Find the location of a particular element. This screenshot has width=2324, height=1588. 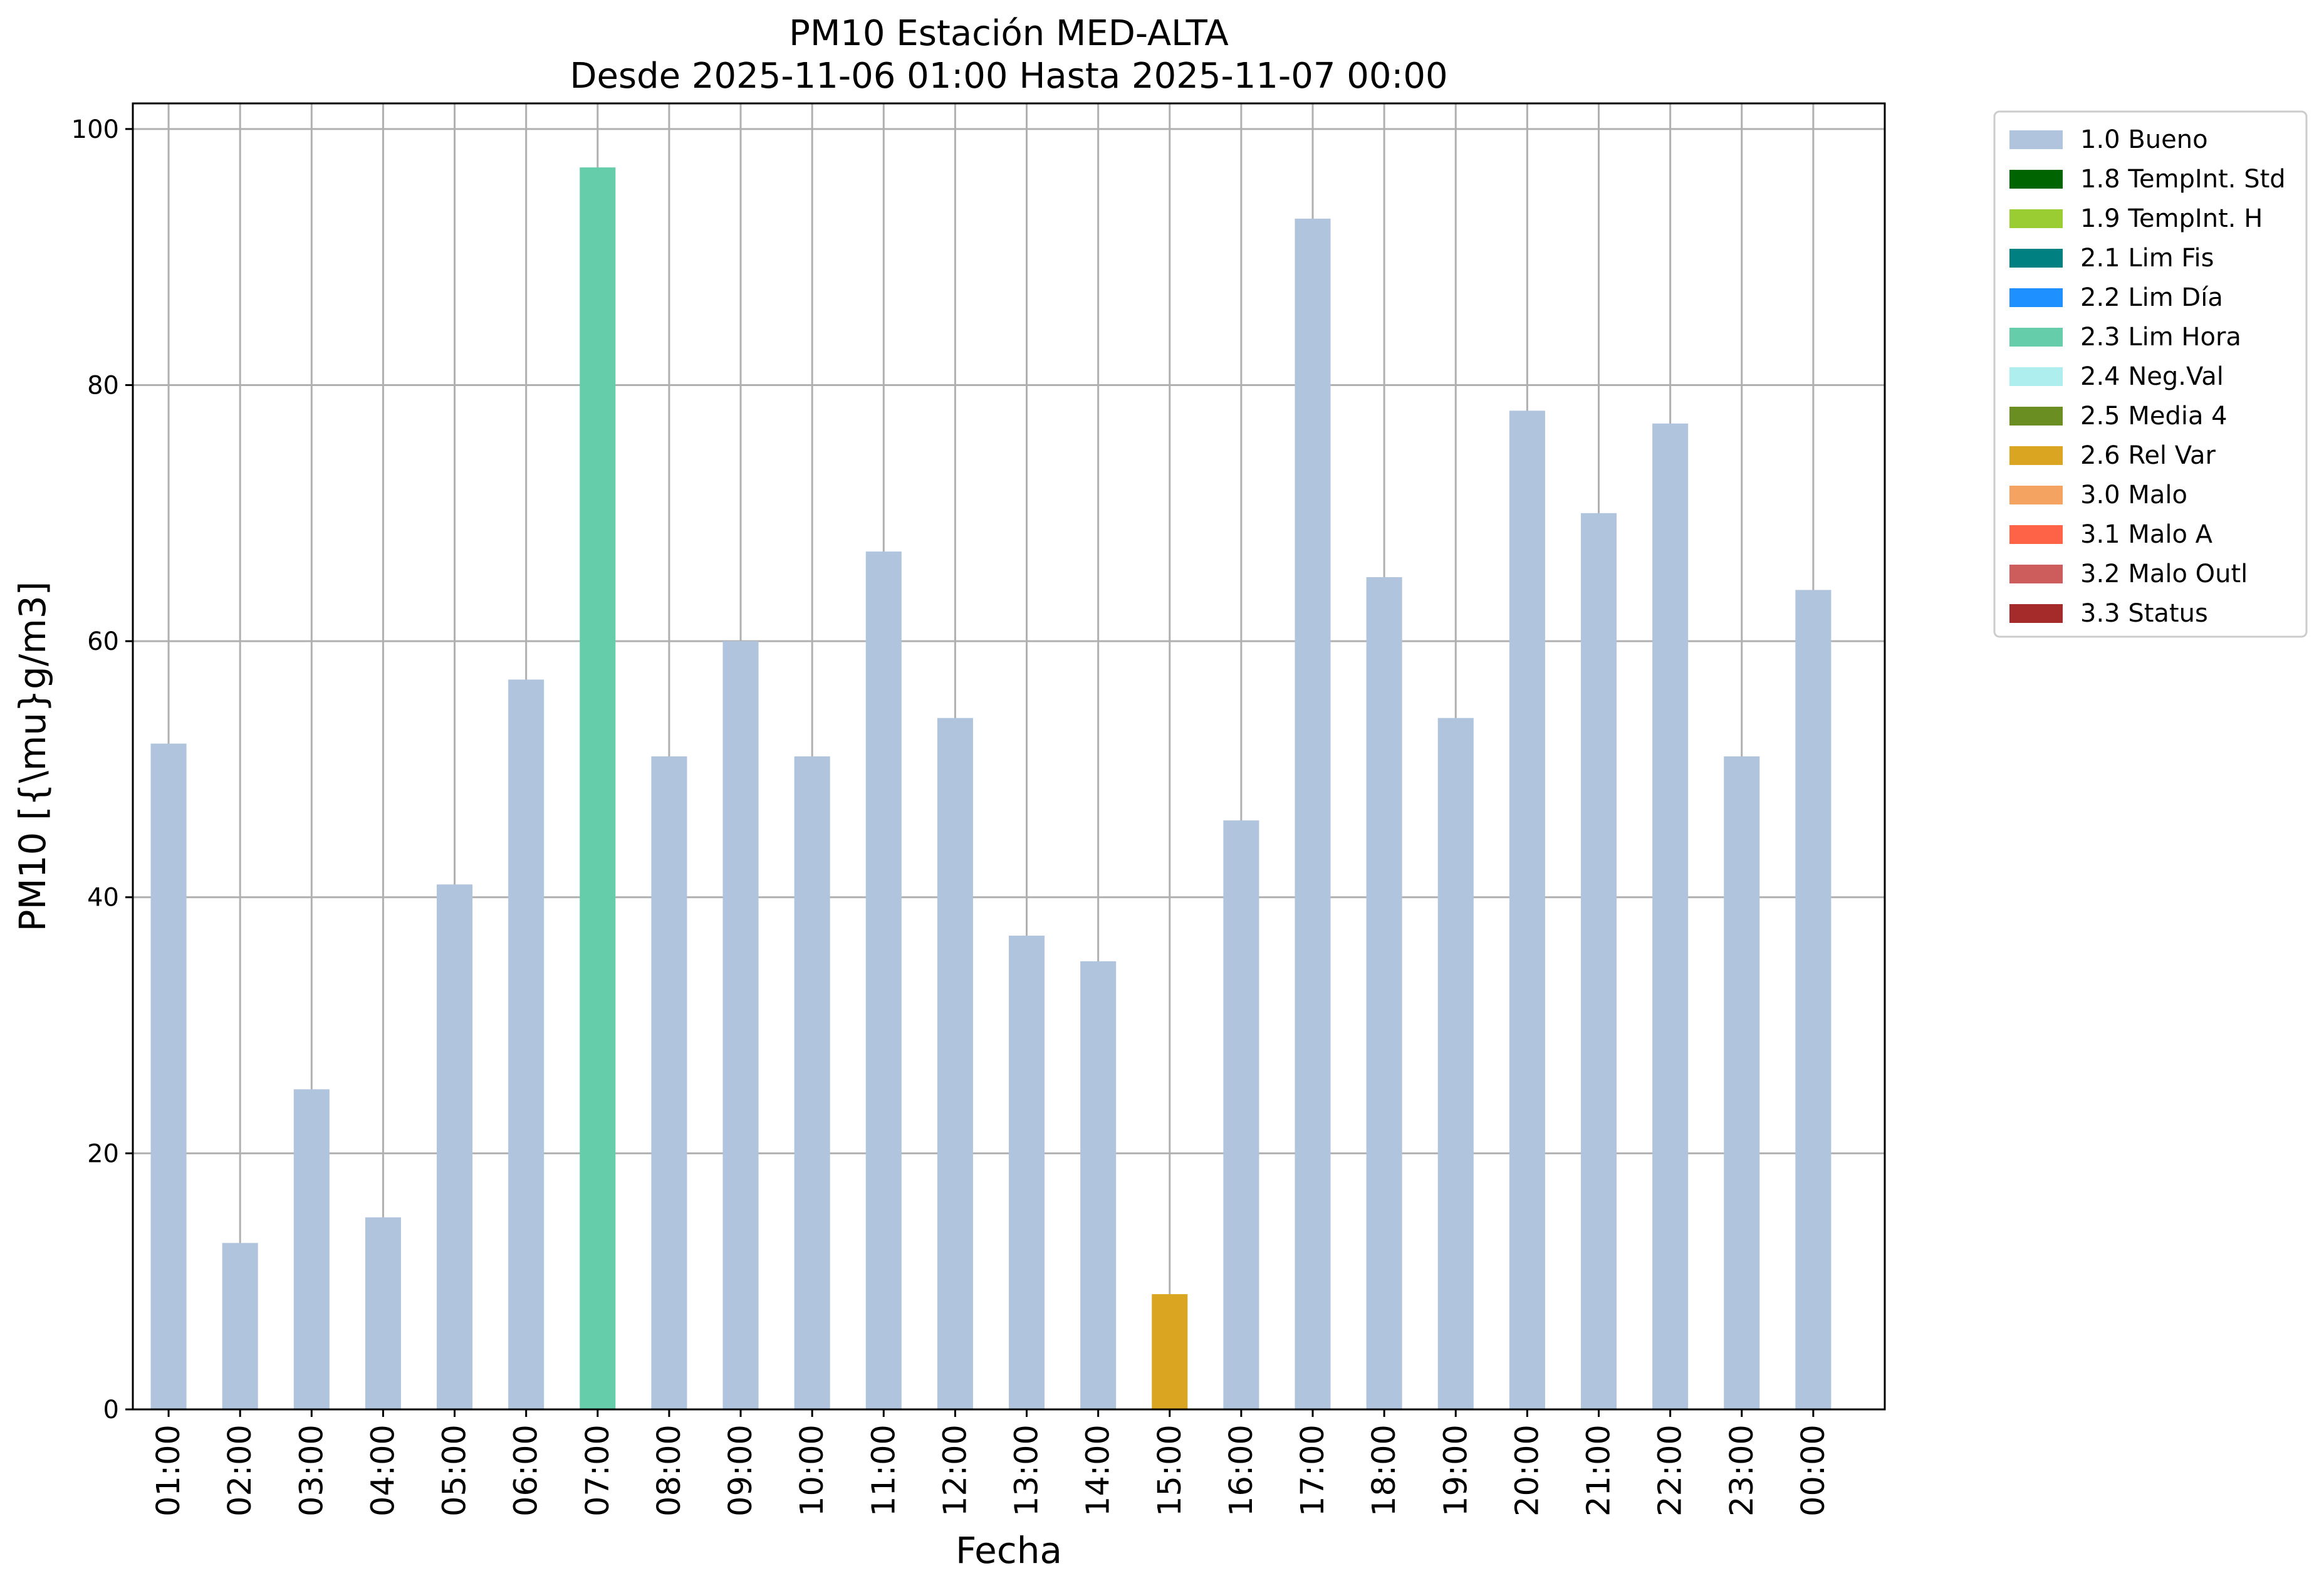

y-tick-label: 40 is located at coordinates (103, 898).